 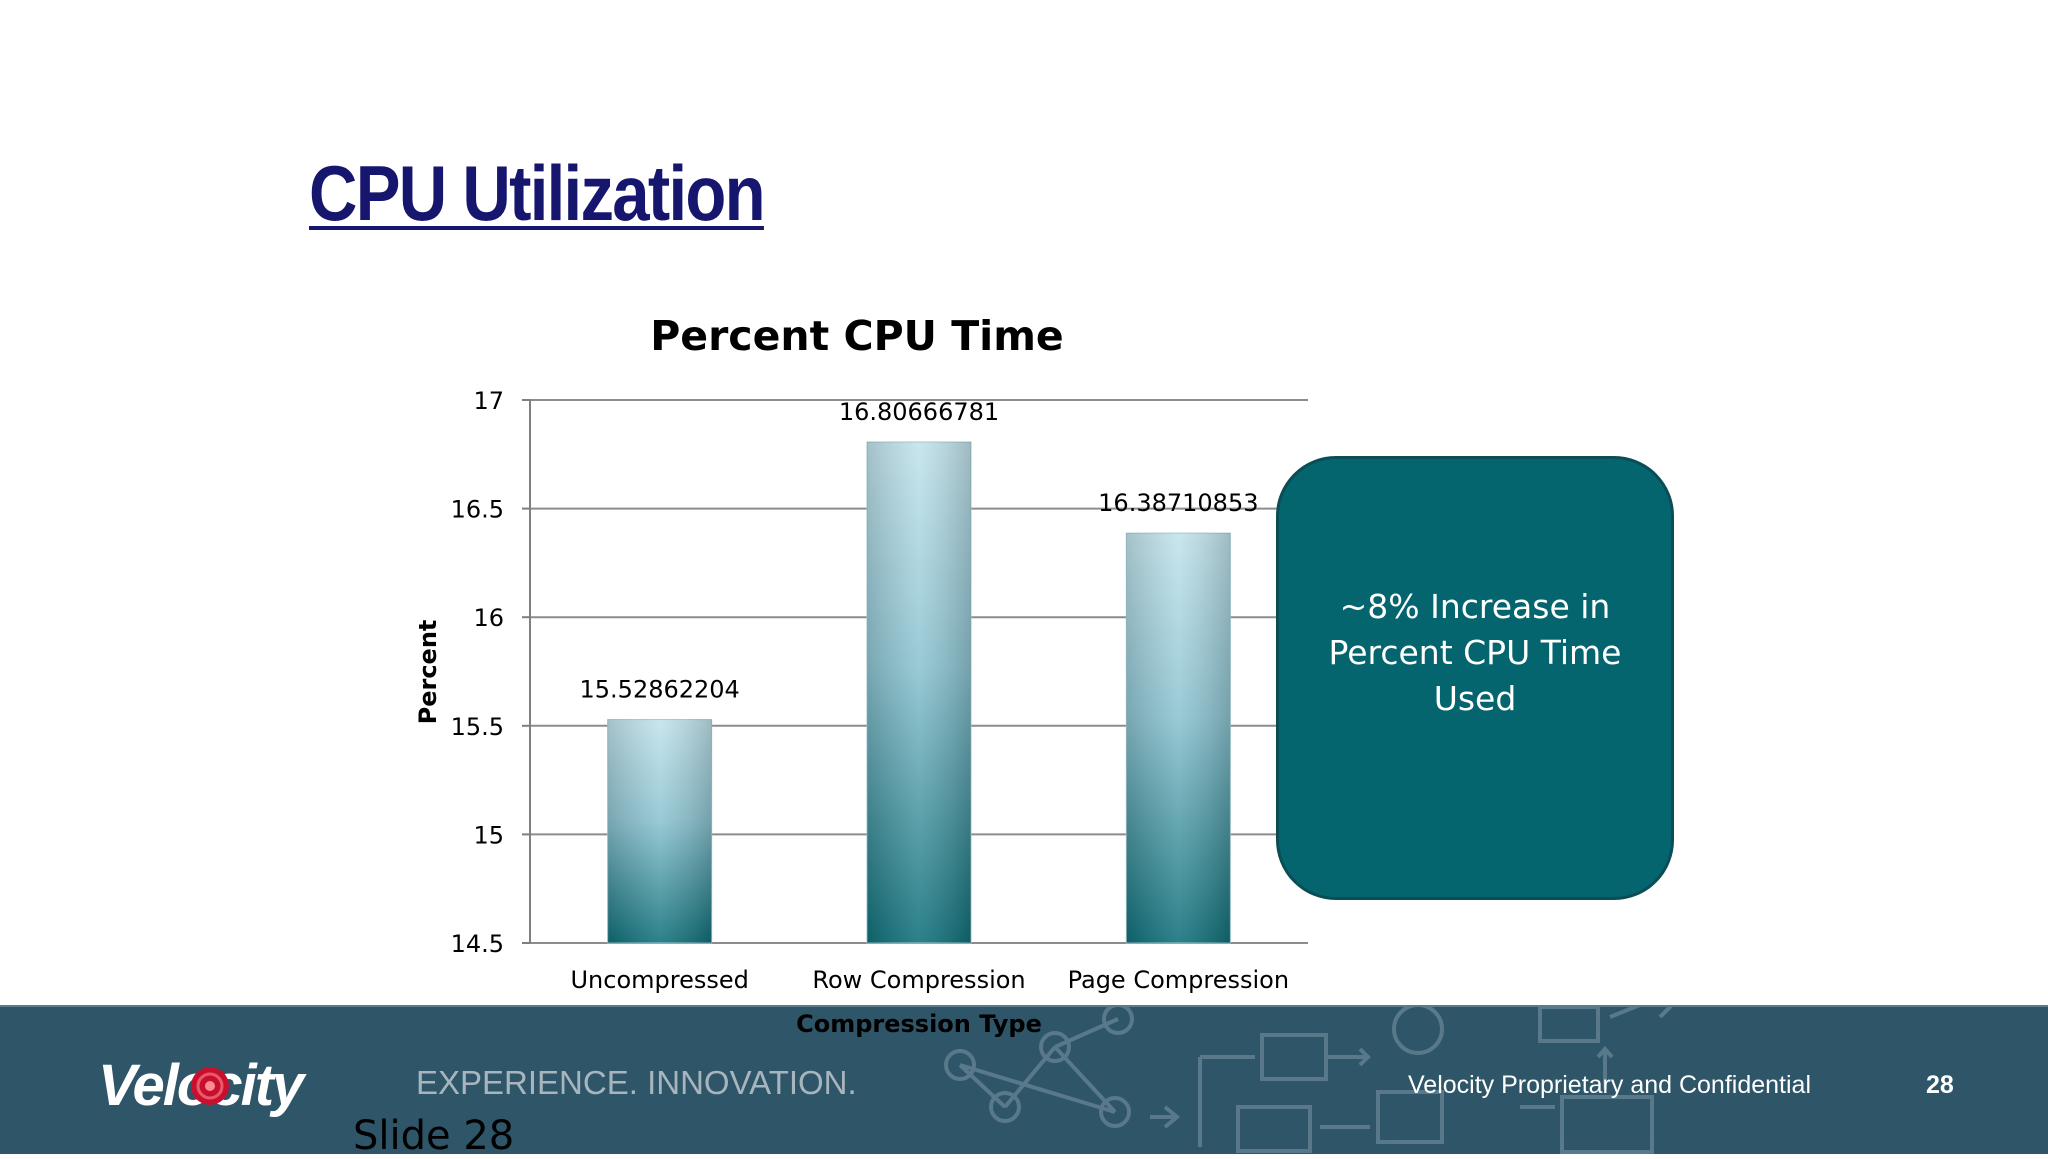 I want to click on confidential-notice: Velocity Proprietary and Confidential, so click(x=1610, y=1085).